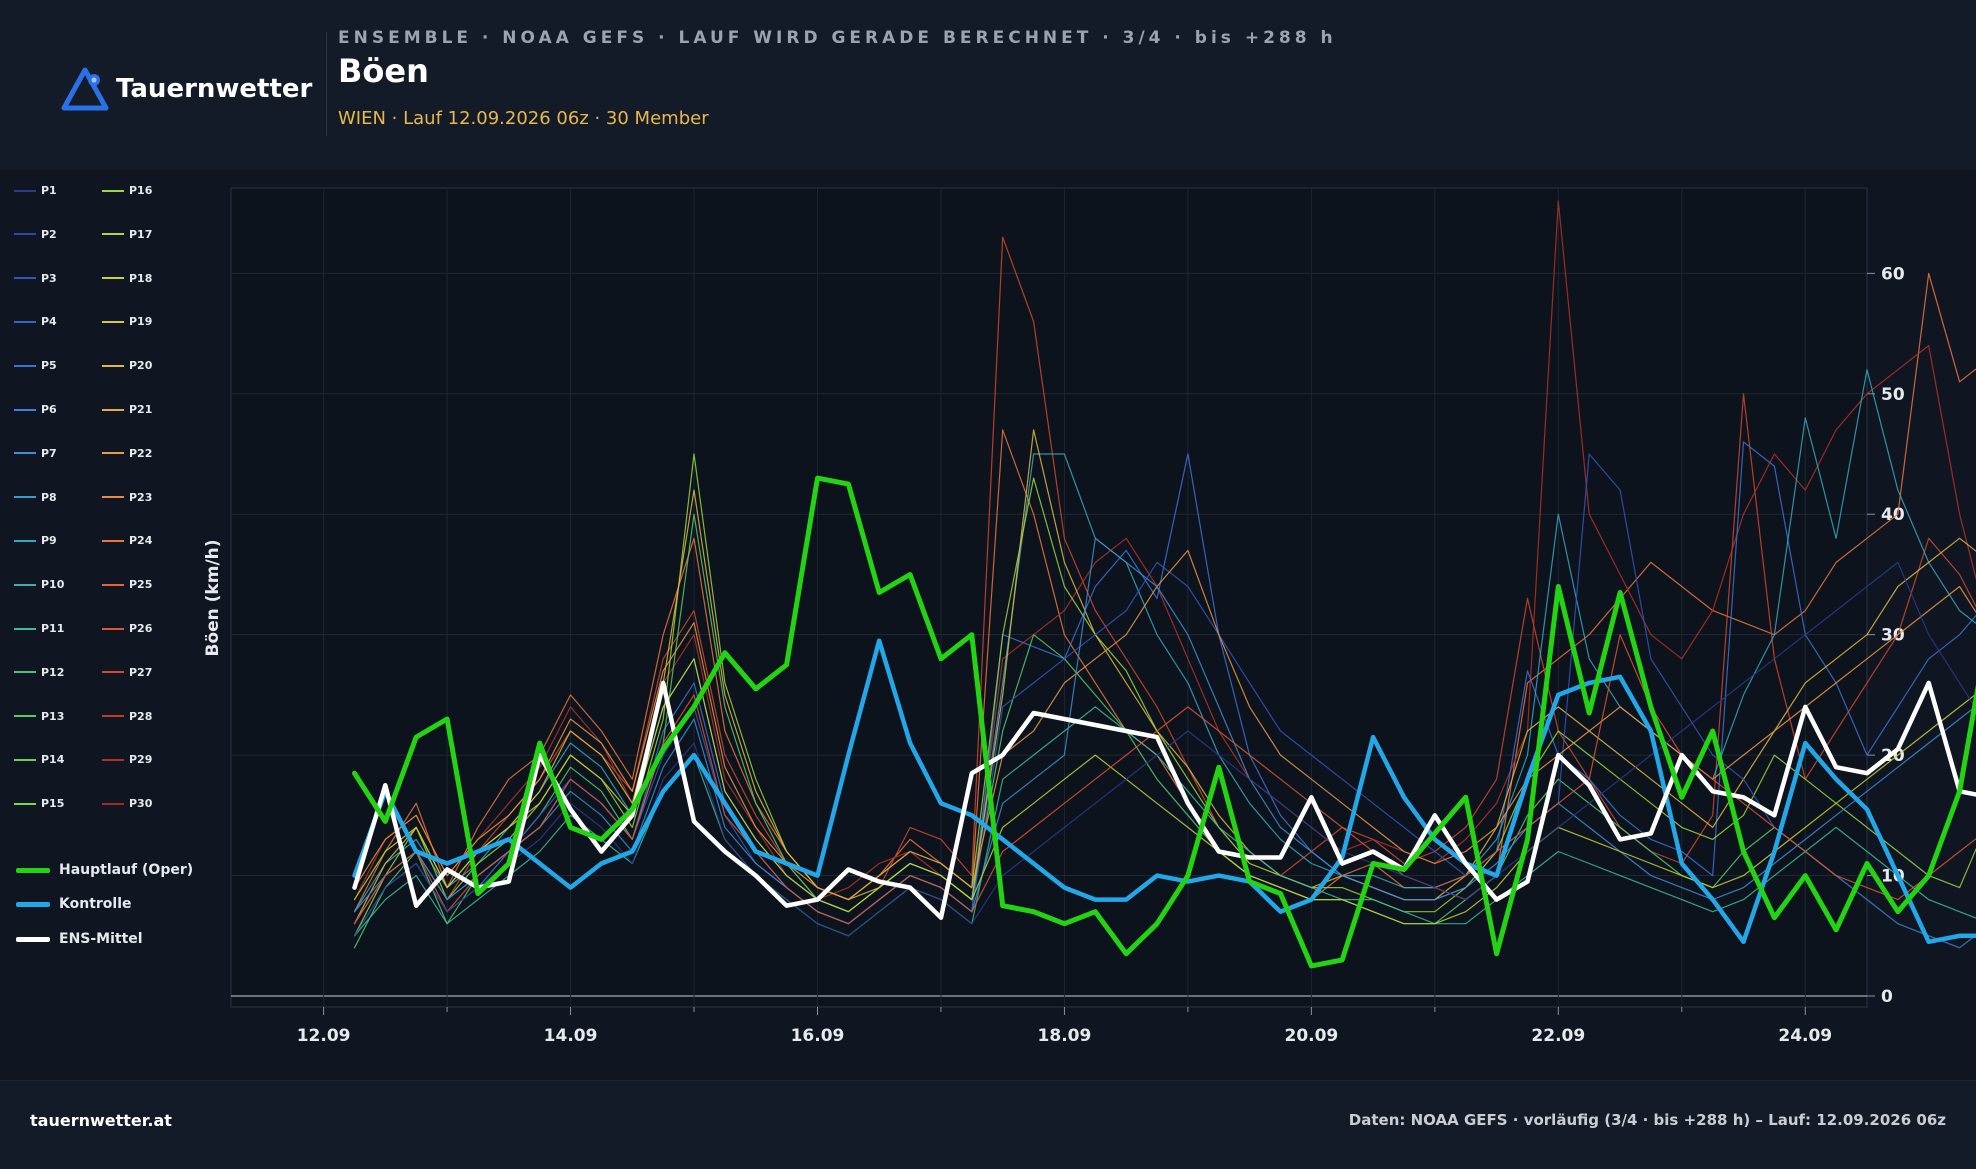 This screenshot has width=1976, height=1169. I want to click on x-tick-label: 12.09, so click(324, 1036).